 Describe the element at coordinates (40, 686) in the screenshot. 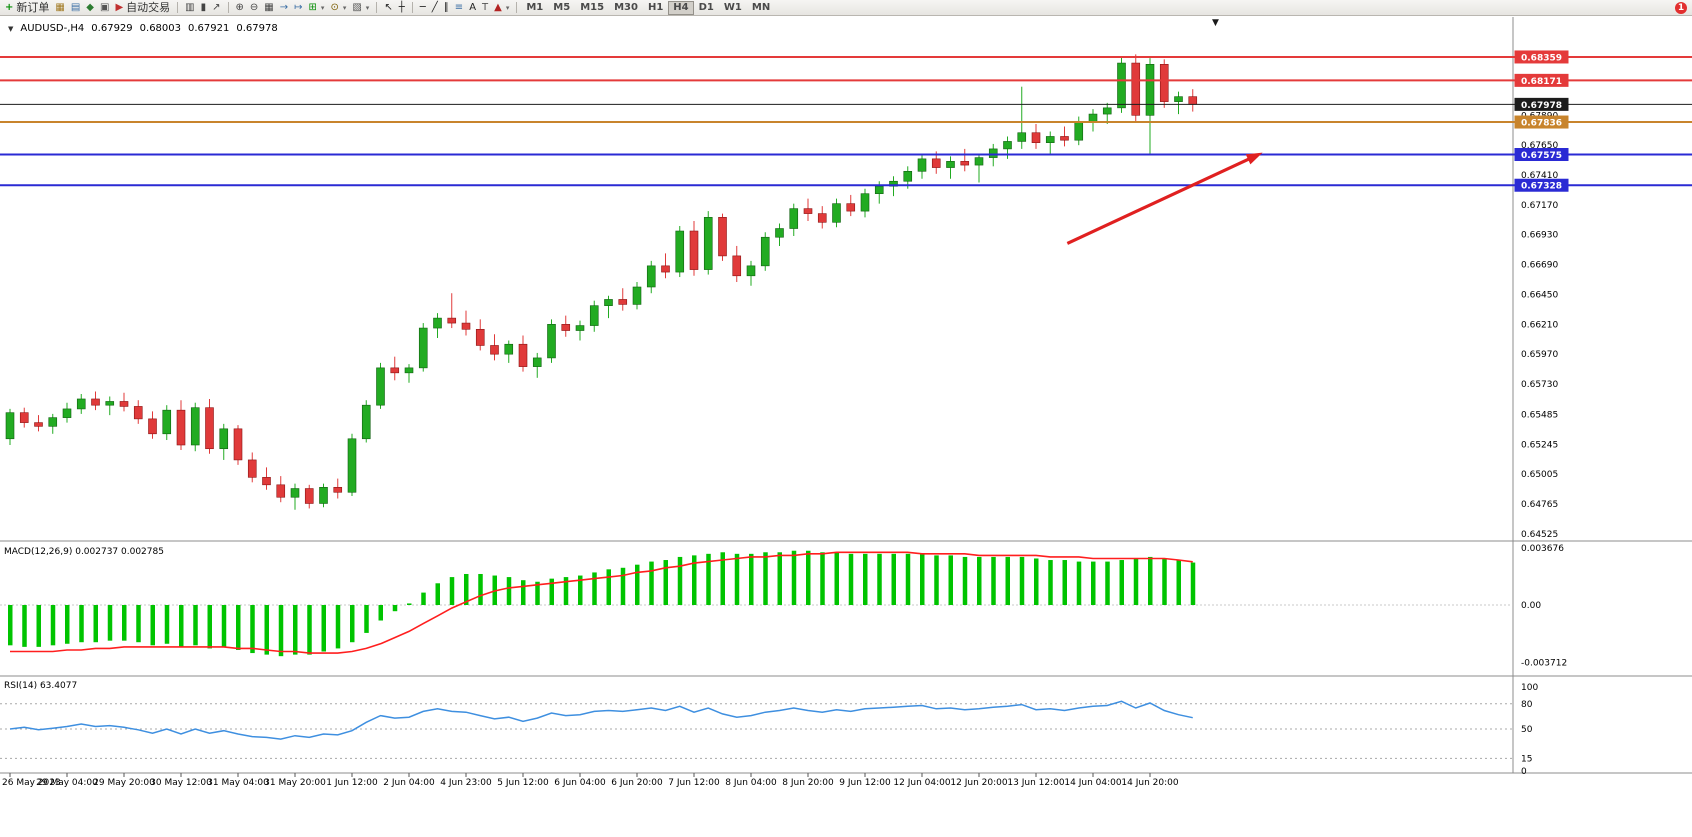

I see `rsi-label: RSI(14) 63.4077` at that location.